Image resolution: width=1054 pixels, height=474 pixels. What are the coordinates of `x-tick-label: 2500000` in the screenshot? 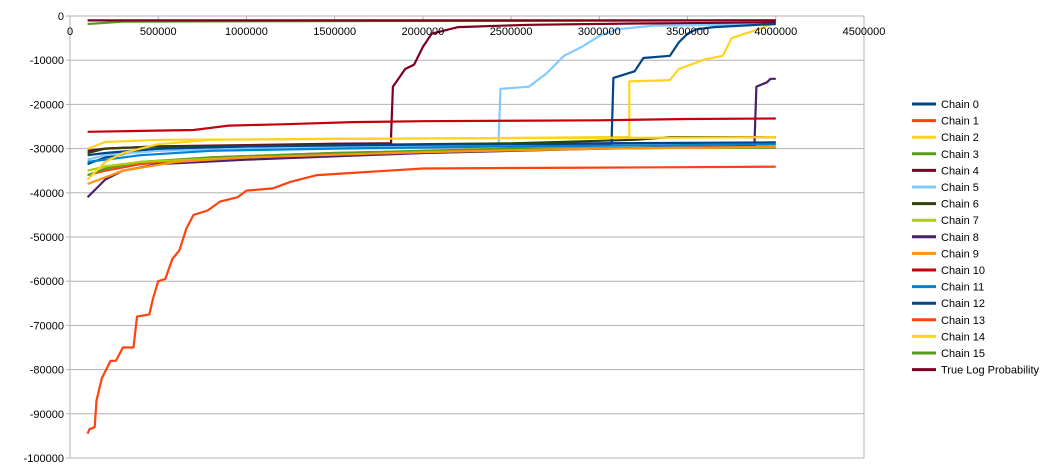 It's located at (511, 32).